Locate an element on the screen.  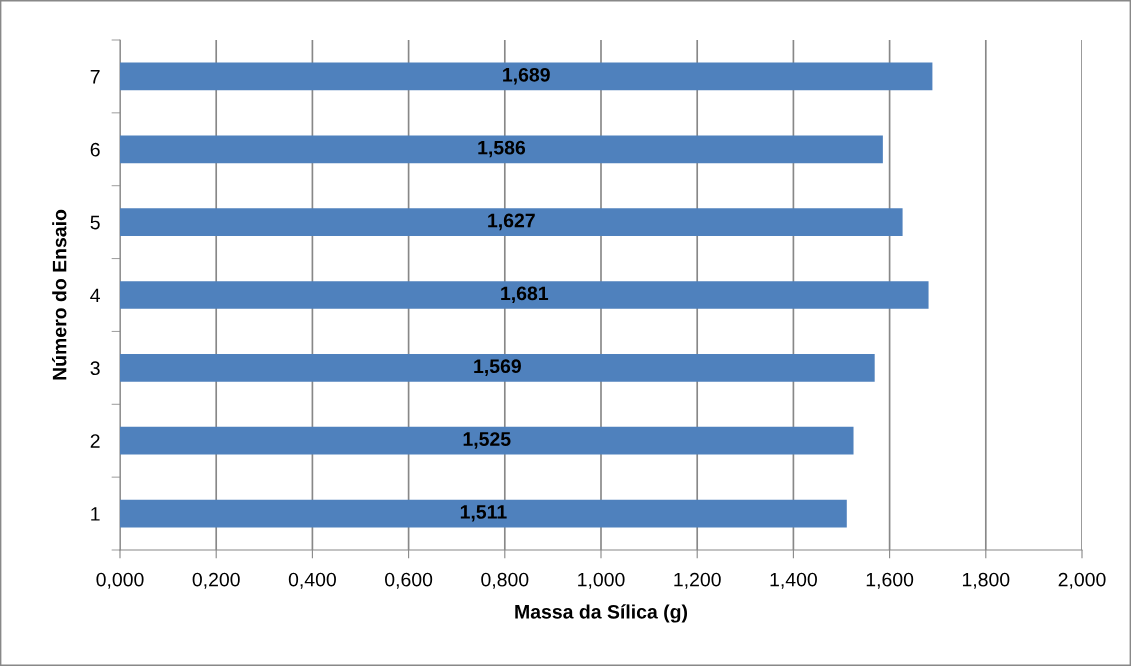
data-label: 1,586 is located at coordinates (502, 149).